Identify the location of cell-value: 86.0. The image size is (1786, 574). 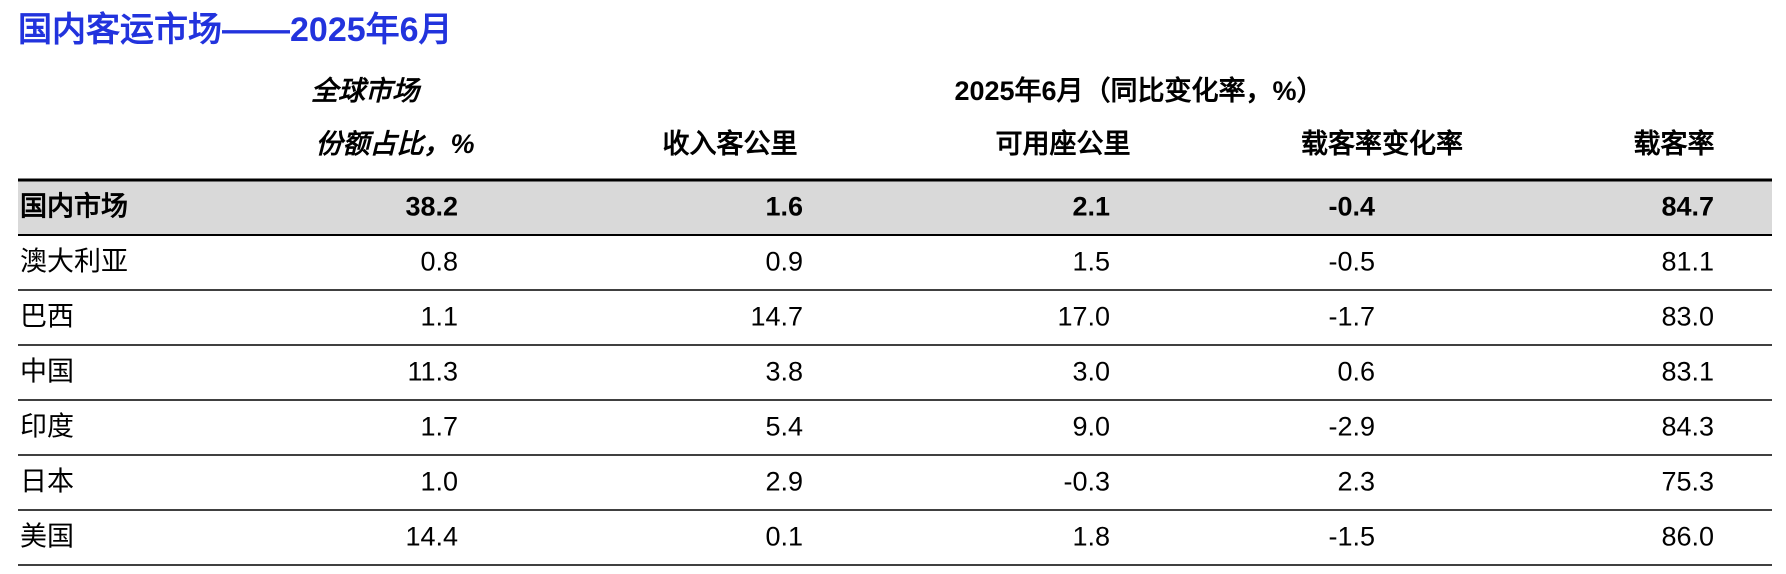
(1687, 537).